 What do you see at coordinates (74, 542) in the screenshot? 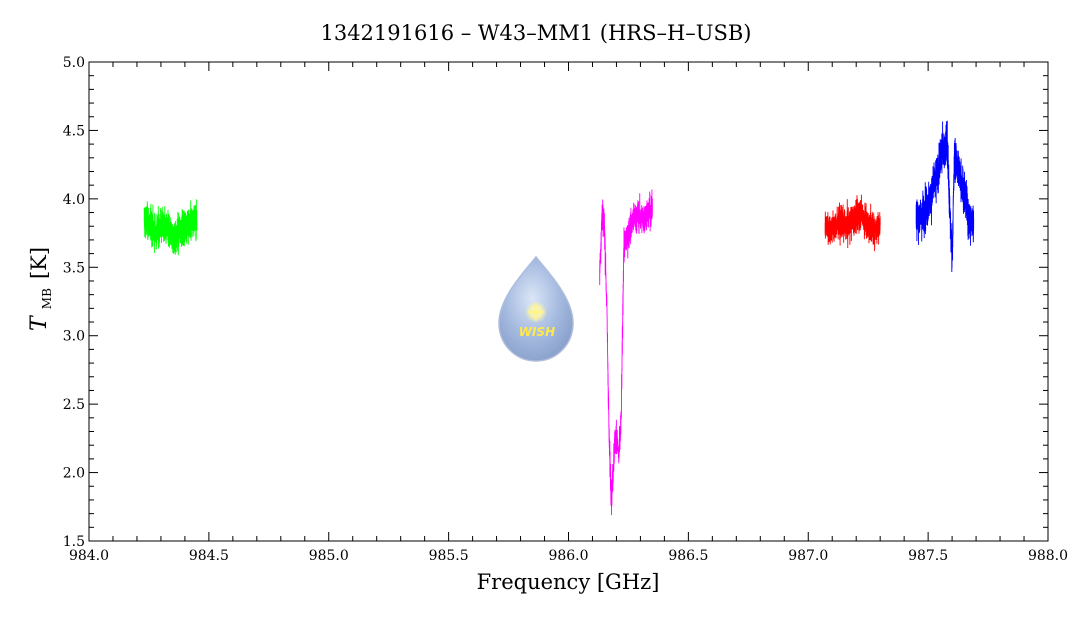
I see `y-tick-label: 1.5` at bounding box center [74, 542].